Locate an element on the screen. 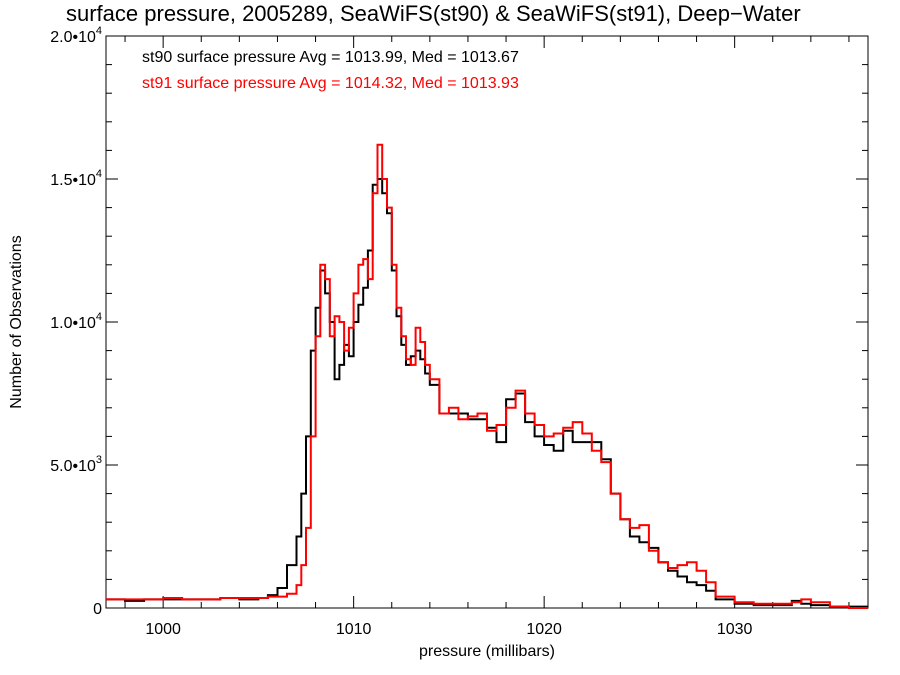  y-tick-label: 1.0•104 is located at coordinates (76, 321).